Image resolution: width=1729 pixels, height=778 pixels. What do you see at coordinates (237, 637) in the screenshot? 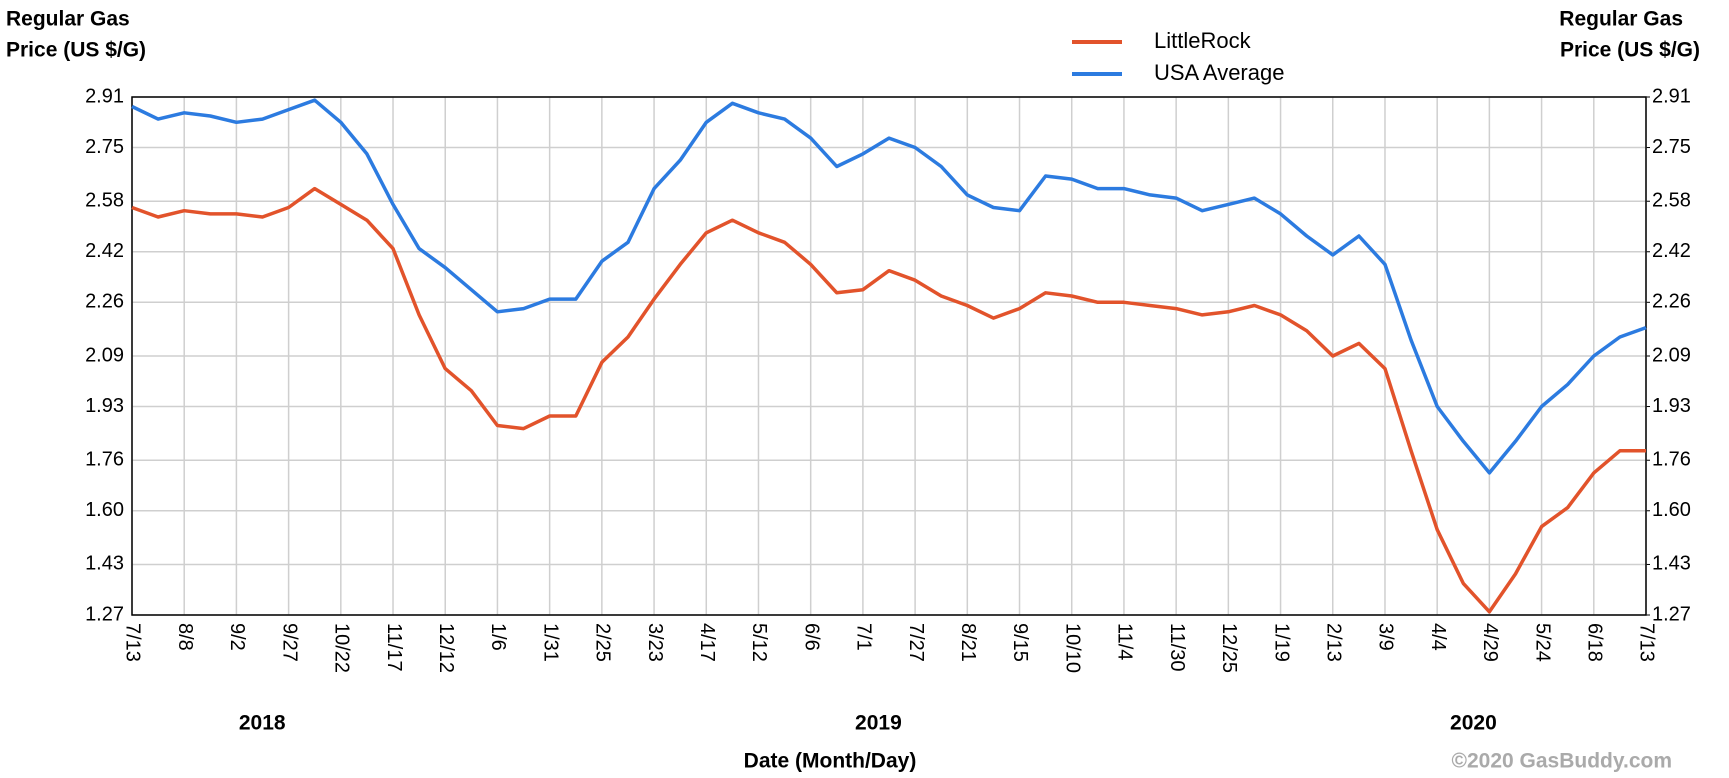
I see `x-tick-label: 9/2` at bounding box center [237, 637].